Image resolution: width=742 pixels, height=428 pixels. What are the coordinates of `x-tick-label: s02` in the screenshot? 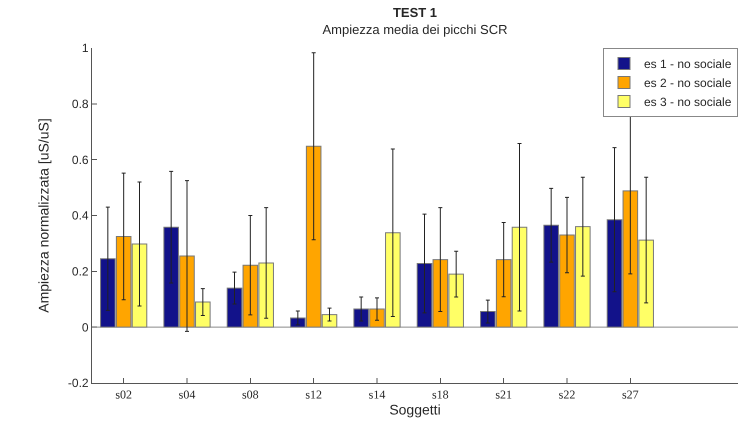 It's located at (123, 394).